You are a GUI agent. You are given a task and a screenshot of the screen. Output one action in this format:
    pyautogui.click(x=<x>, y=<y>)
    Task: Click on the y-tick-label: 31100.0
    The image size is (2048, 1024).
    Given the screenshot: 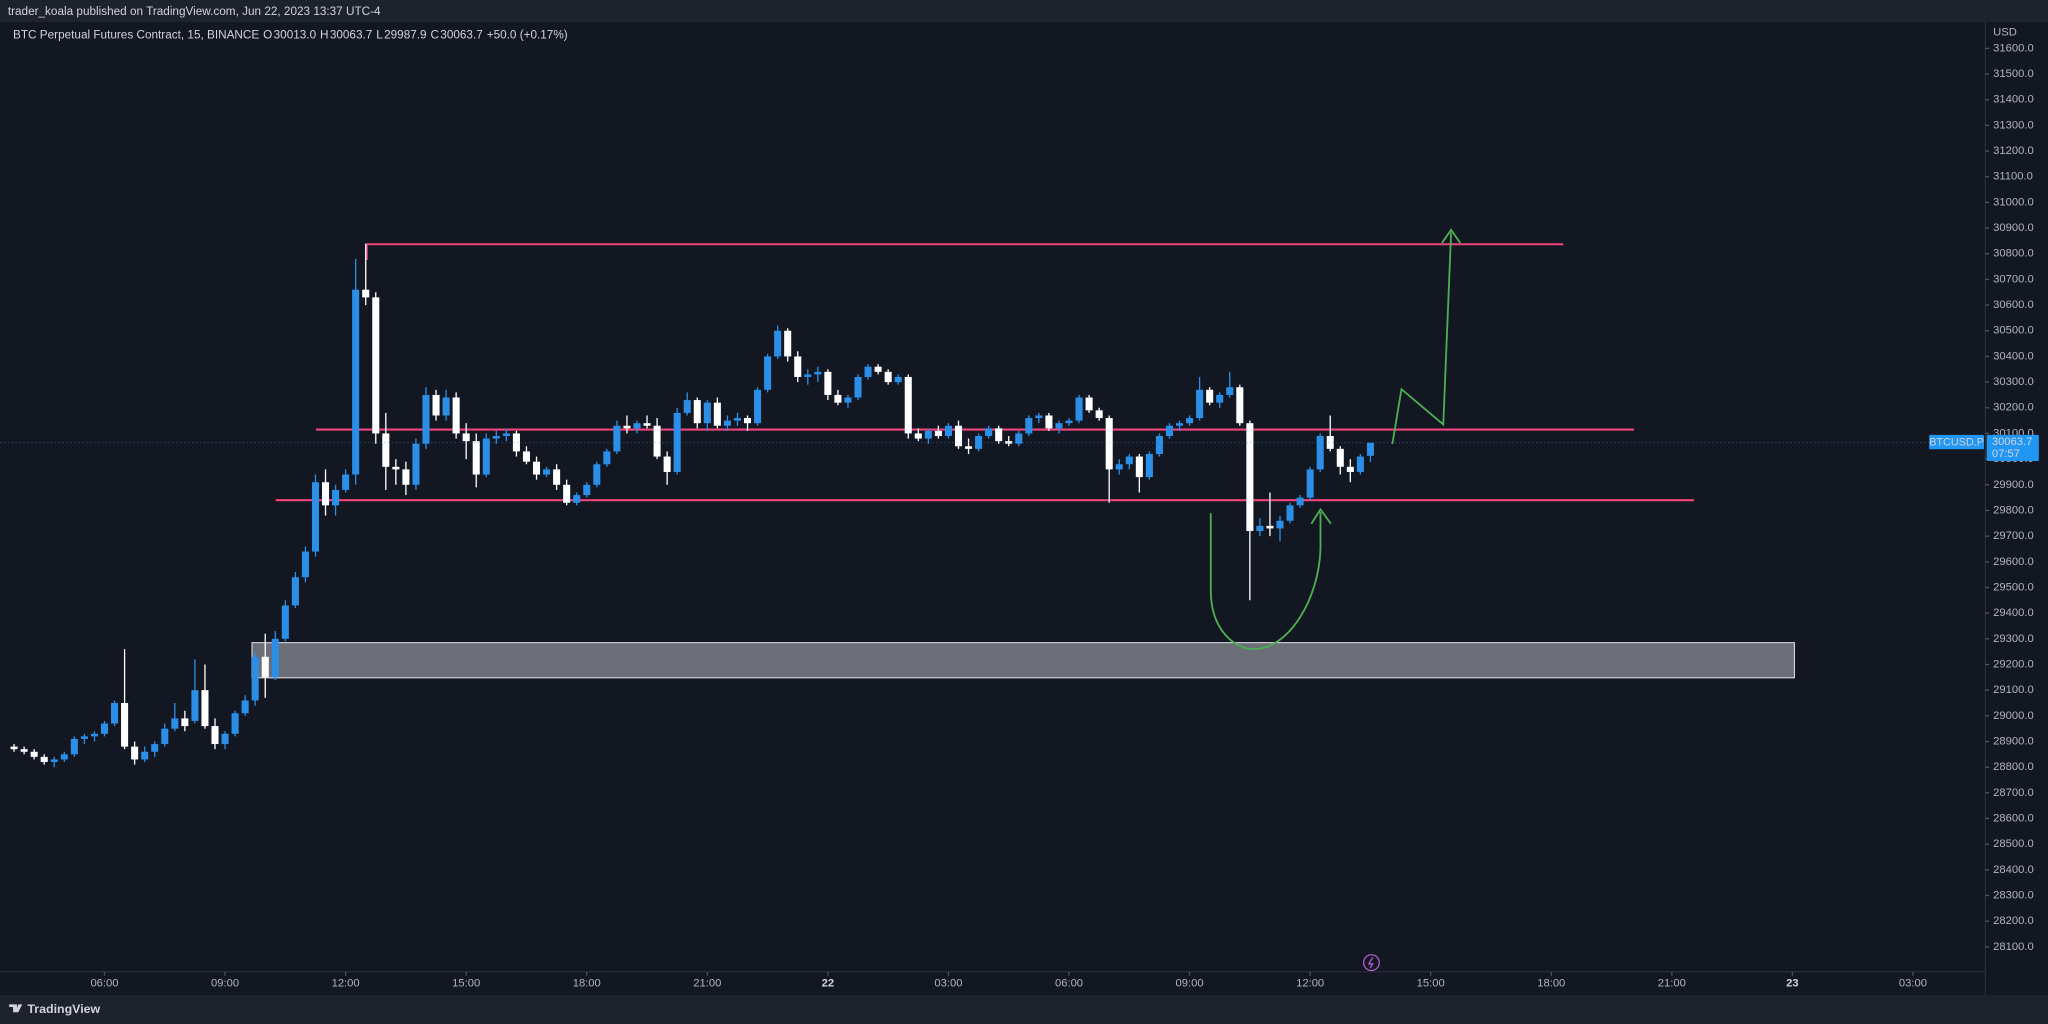 What is the action you would take?
    pyautogui.click(x=2013, y=177)
    